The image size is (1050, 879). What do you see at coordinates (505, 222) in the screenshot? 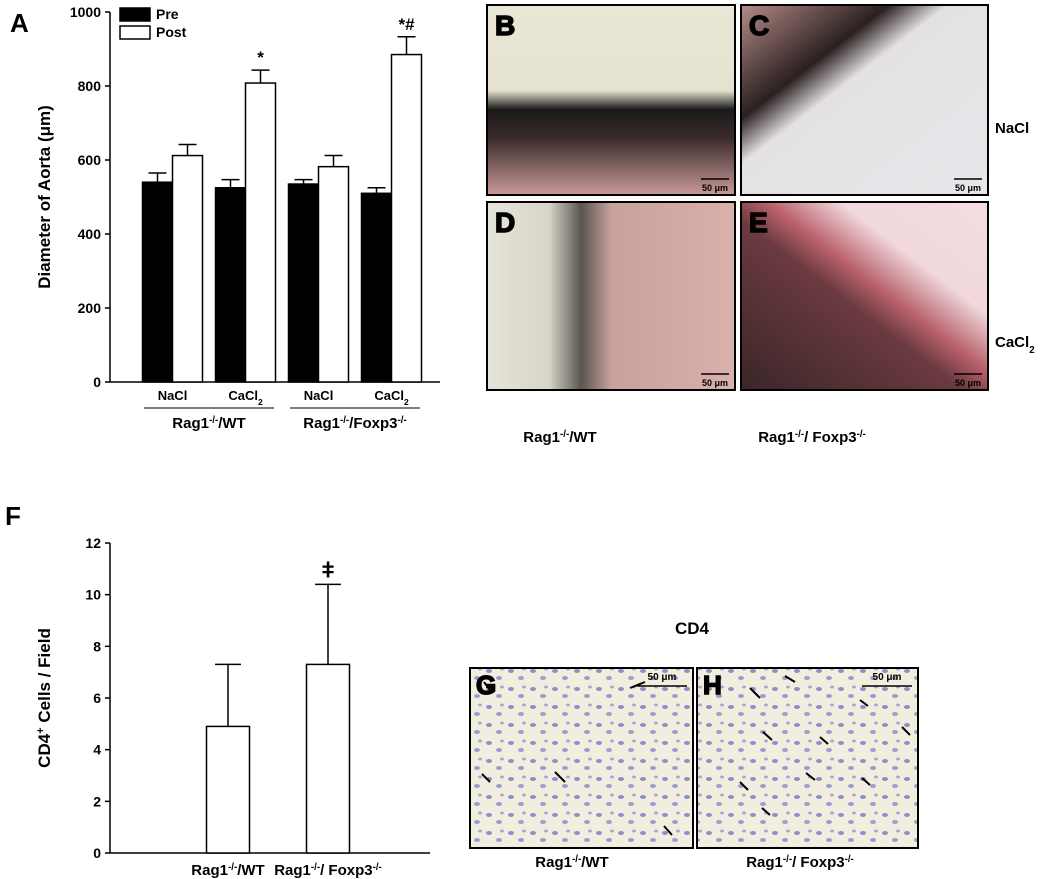
I see `panel-letter: D` at bounding box center [505, 222].